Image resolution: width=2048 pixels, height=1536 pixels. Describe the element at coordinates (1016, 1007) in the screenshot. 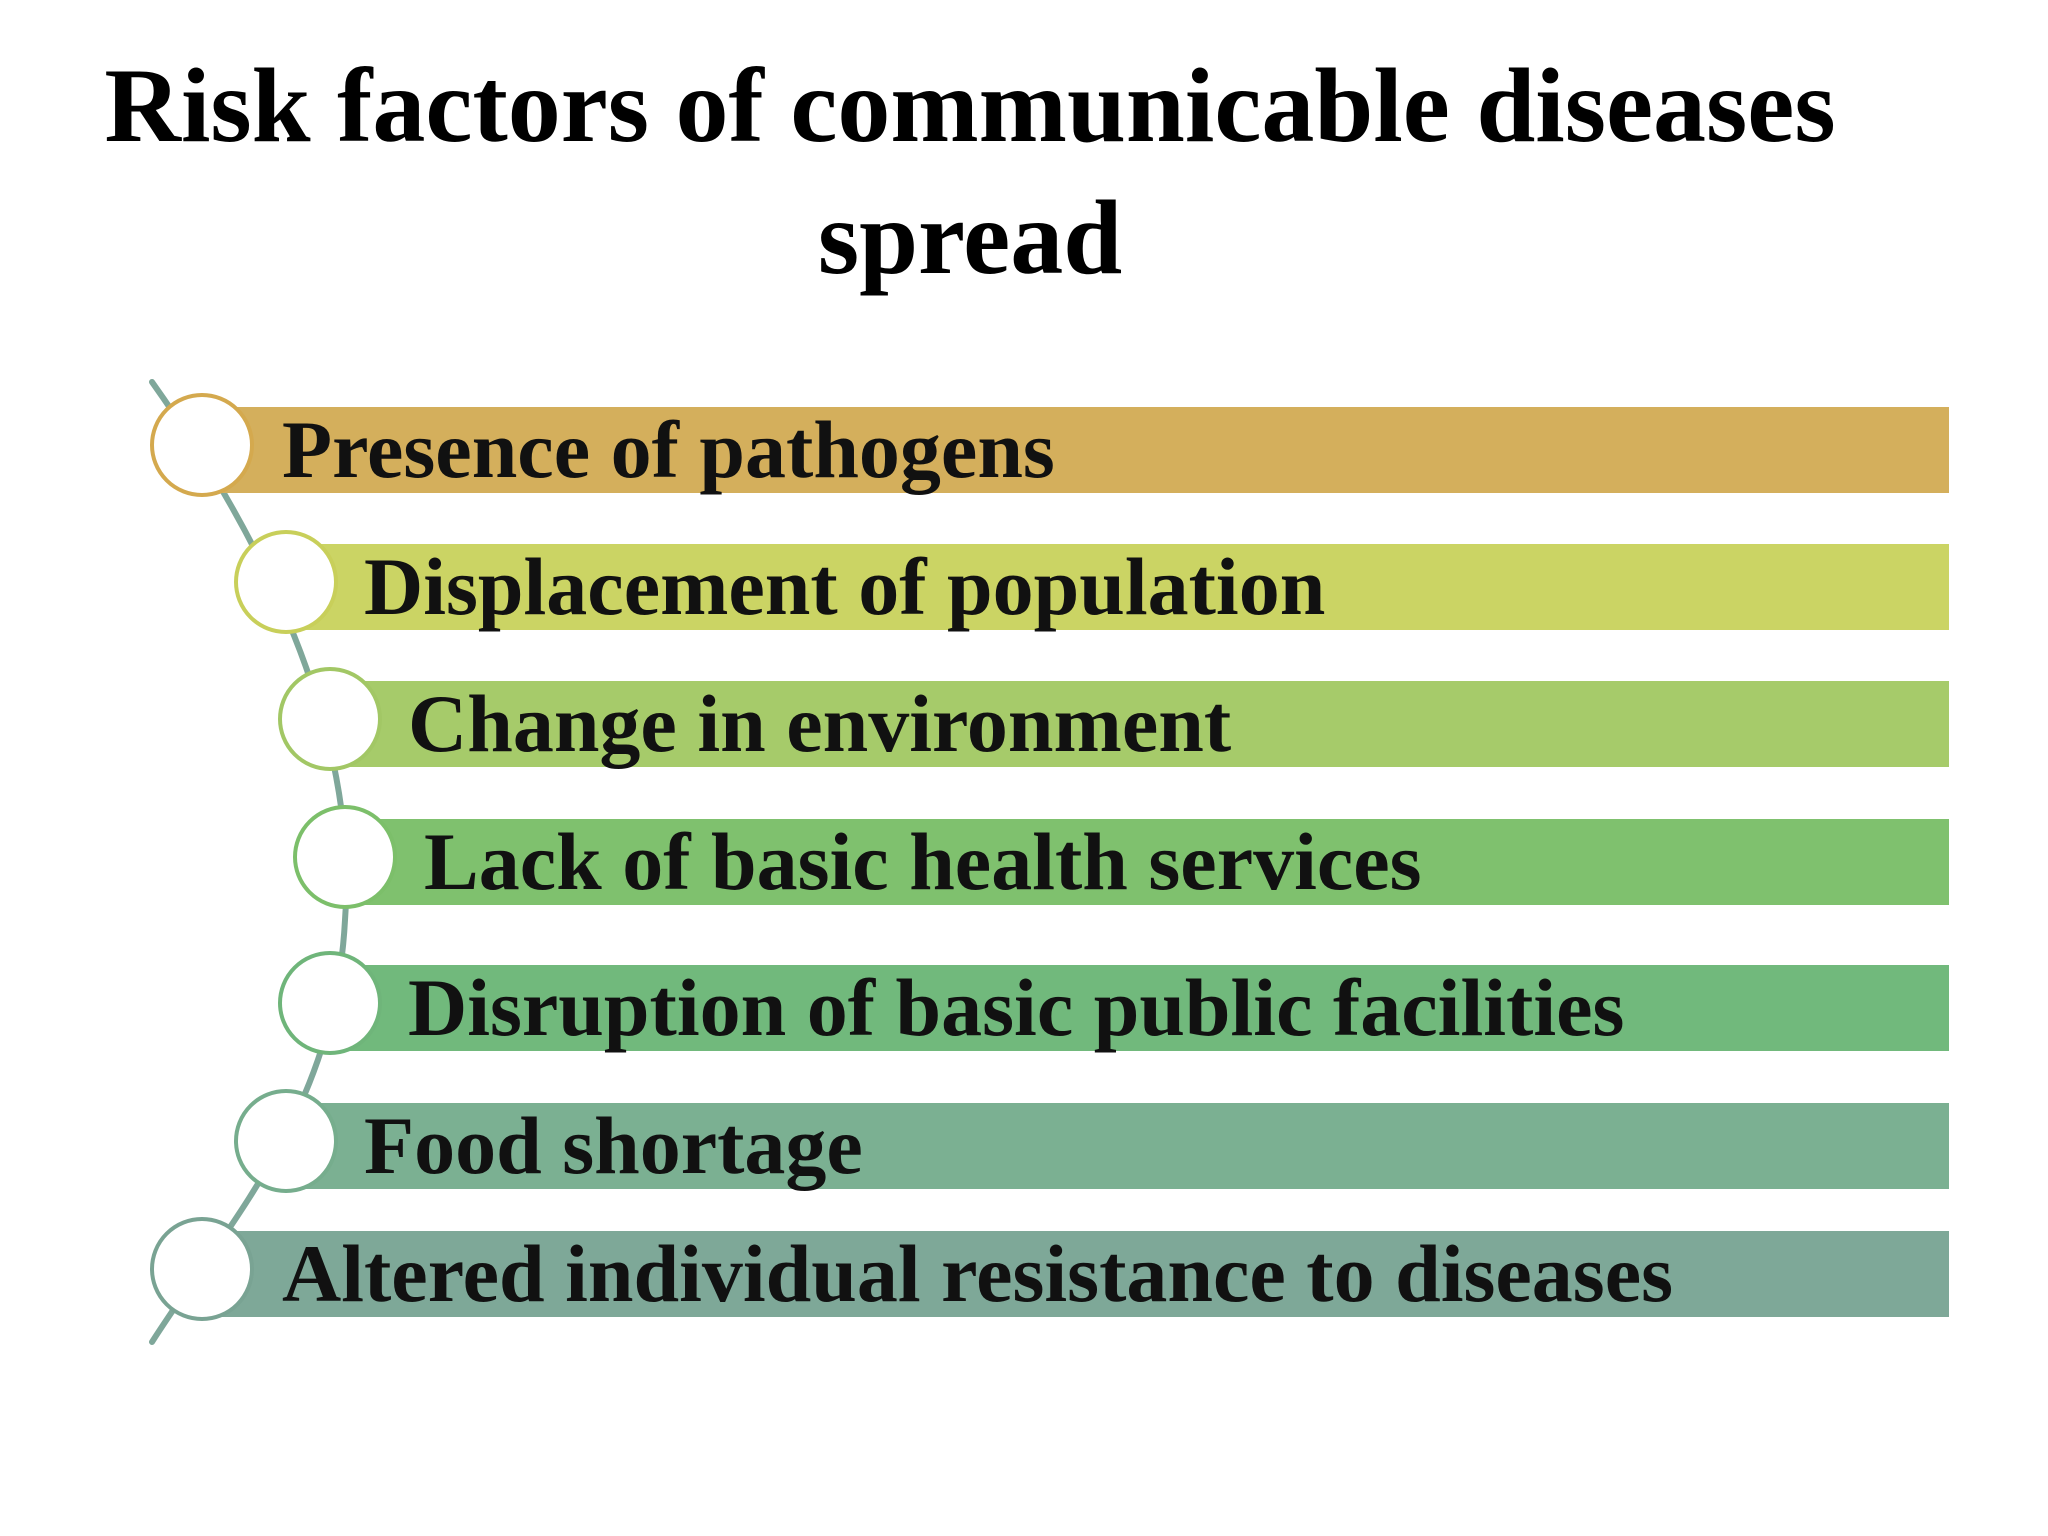

I see `factor-label-5: Disruption of basic public facilities` at that location.